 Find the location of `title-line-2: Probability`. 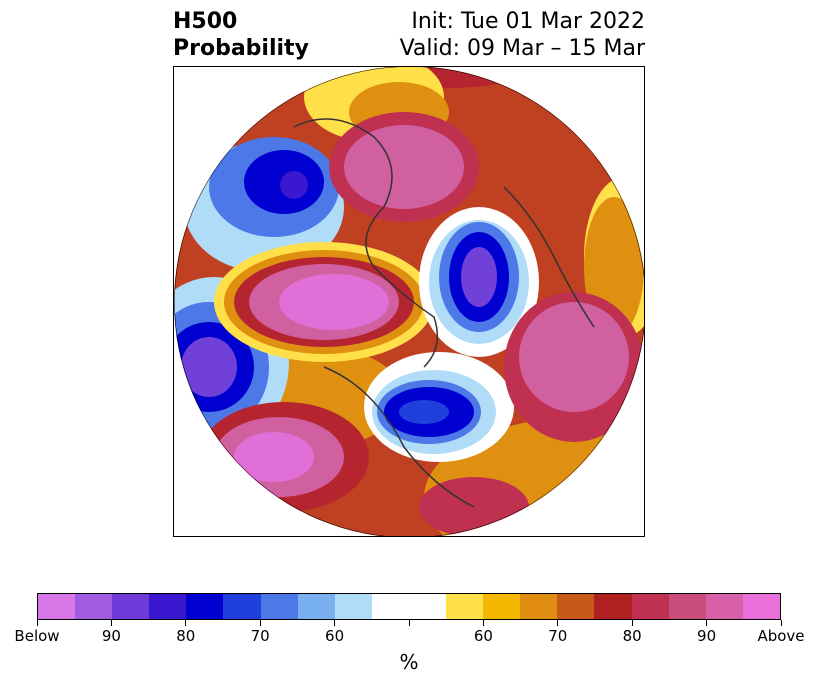

title-line-2: Probability is located at coordinates (241, 48).